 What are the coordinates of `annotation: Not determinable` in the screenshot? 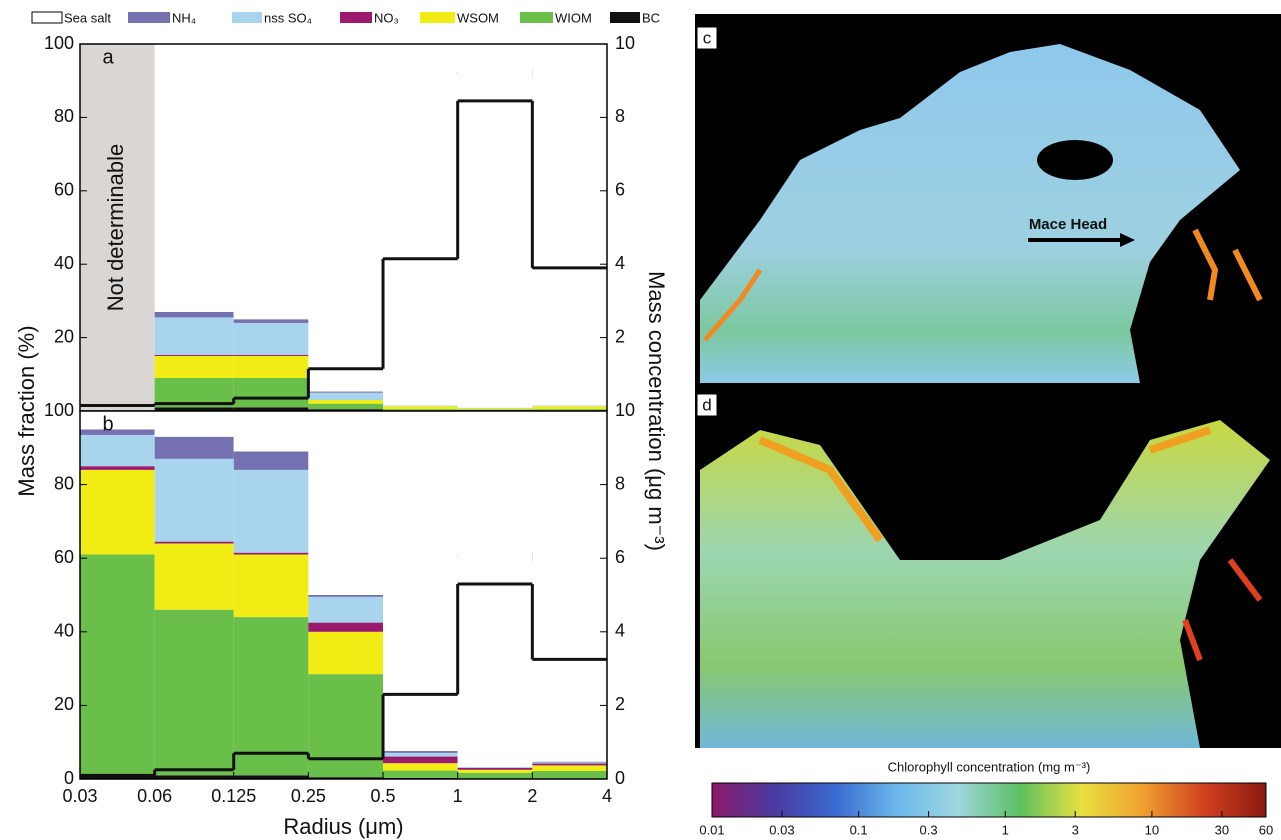 It's located at (115, 228).